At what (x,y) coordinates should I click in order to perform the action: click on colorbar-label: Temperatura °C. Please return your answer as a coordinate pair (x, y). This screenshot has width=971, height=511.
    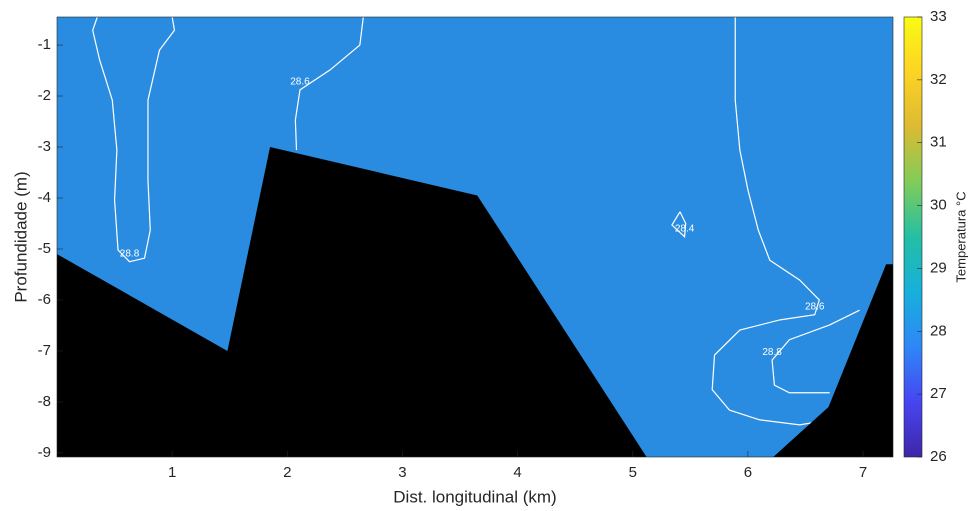
    Looking at the image, I should click on (960, 236).